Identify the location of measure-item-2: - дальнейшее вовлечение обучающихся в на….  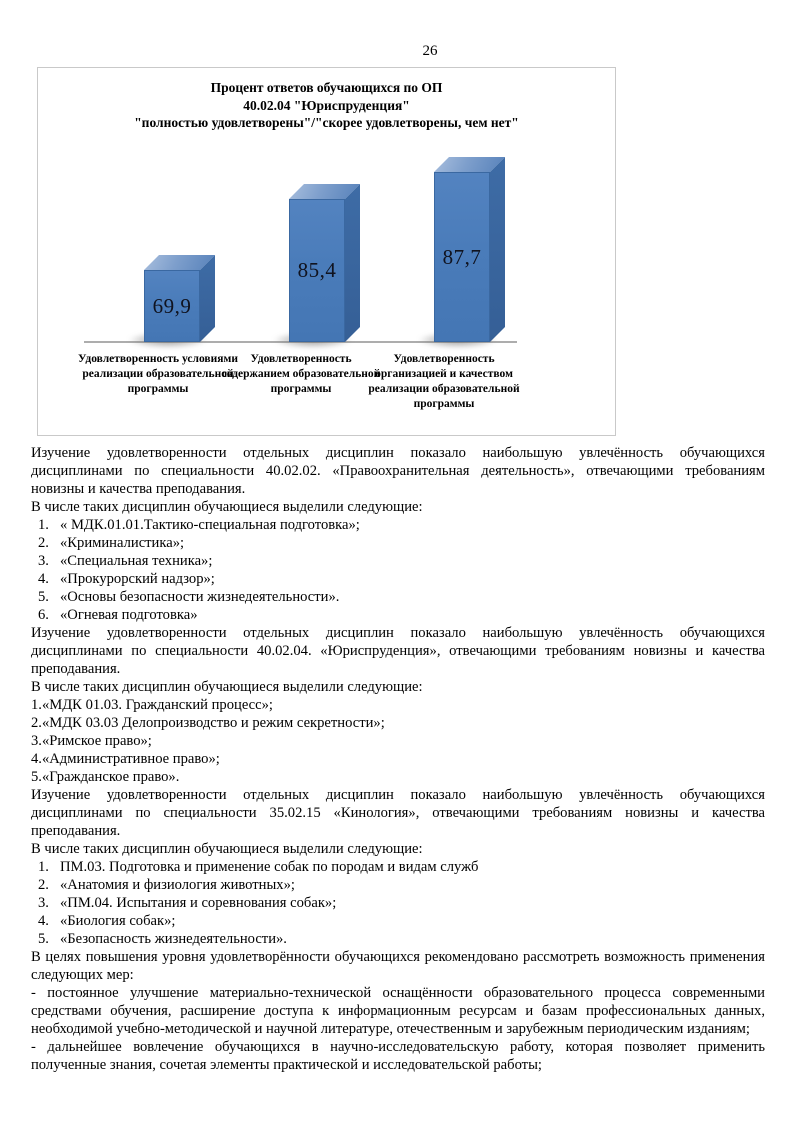
(398, 1056).